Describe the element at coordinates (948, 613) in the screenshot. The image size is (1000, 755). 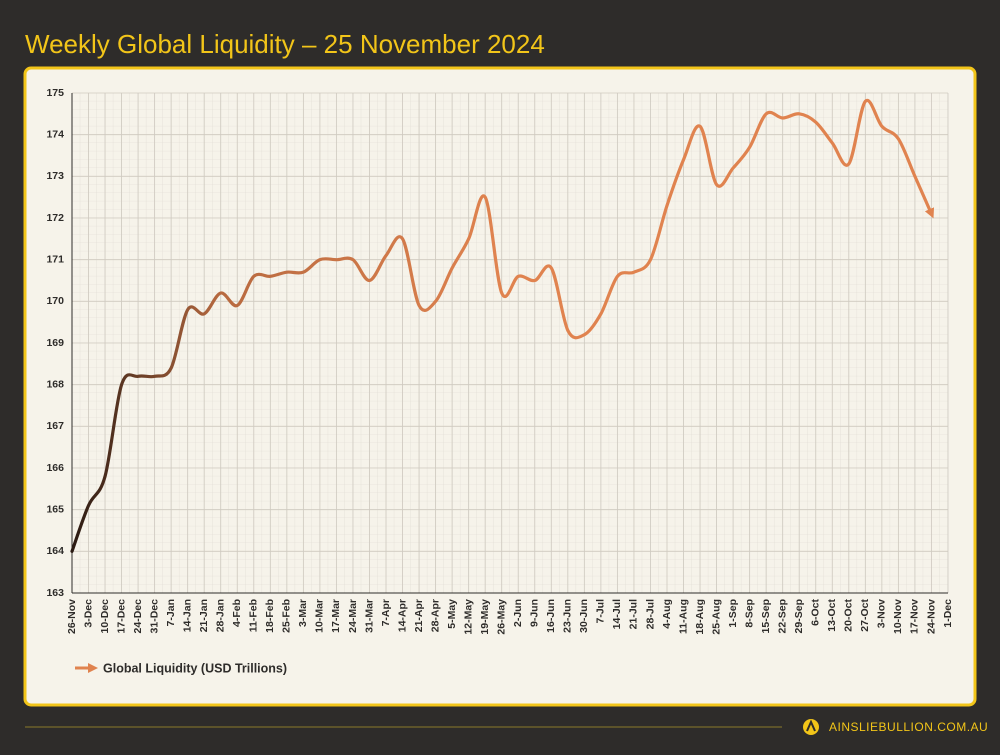
I see `x-tick-label: 1-Dec` at that location.